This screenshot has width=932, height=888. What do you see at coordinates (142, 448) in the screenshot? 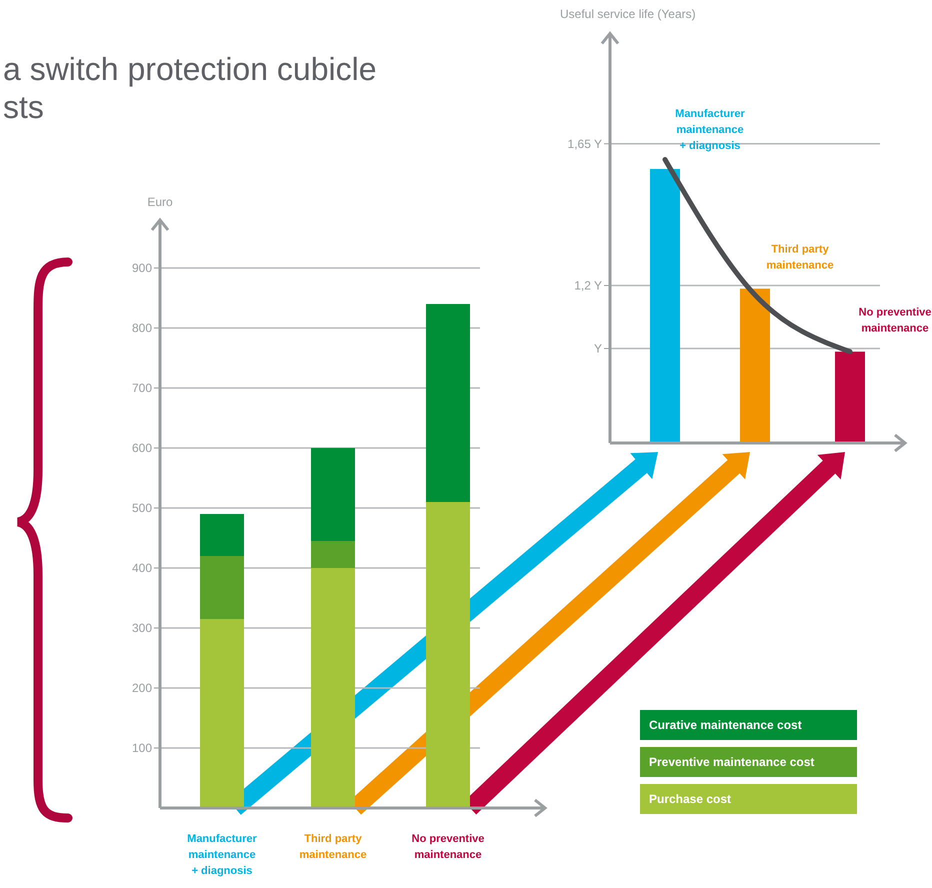
I see `y-tick-label: 600` at bounding box center [142, 448].